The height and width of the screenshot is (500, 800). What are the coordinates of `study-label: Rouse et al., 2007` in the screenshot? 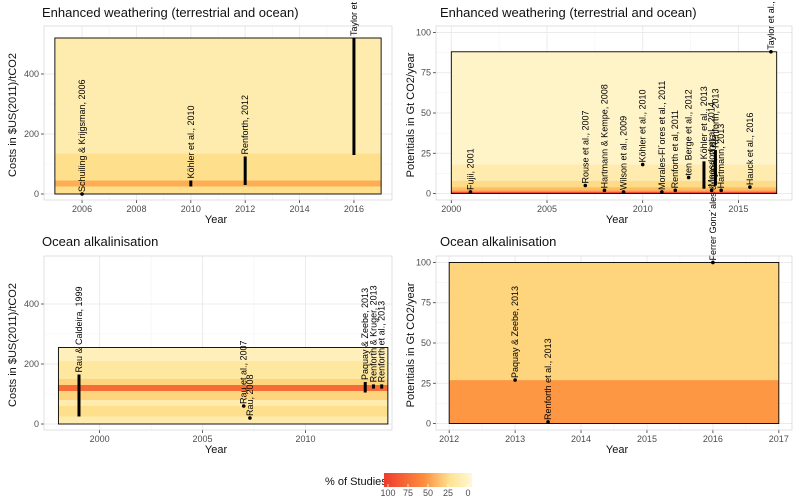 It's located at (585, 146).